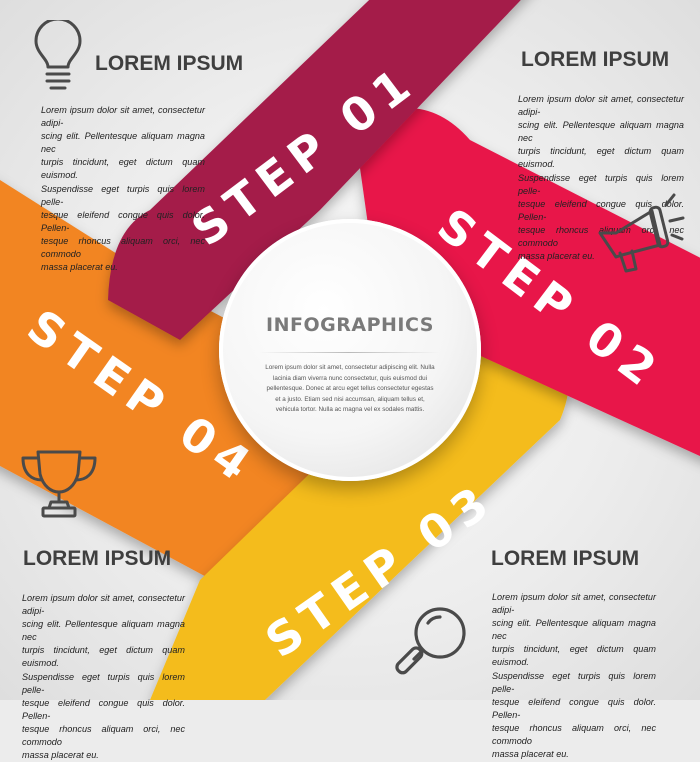 Image resolution: width=700 pixels, height=762 pixels. I want to click on heading-top-left: LOREM IPSUM, so click(169, 63).